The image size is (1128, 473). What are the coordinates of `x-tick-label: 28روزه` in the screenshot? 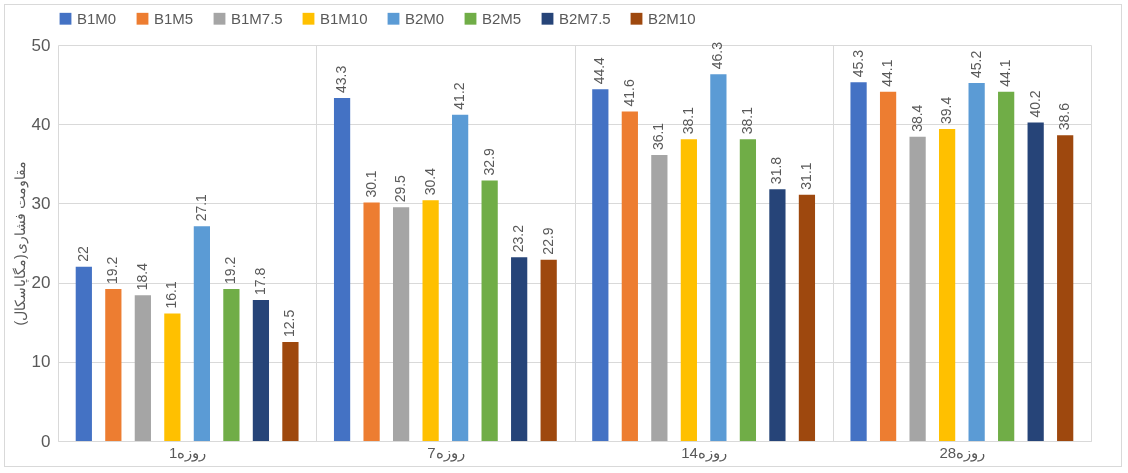 It's located at (962, 452).